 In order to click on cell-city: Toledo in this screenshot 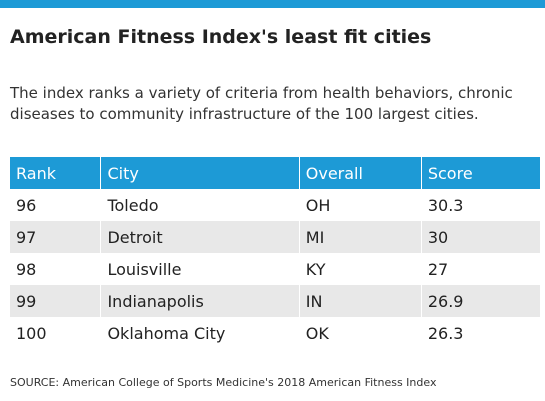, I will do `click(200, 205)`.